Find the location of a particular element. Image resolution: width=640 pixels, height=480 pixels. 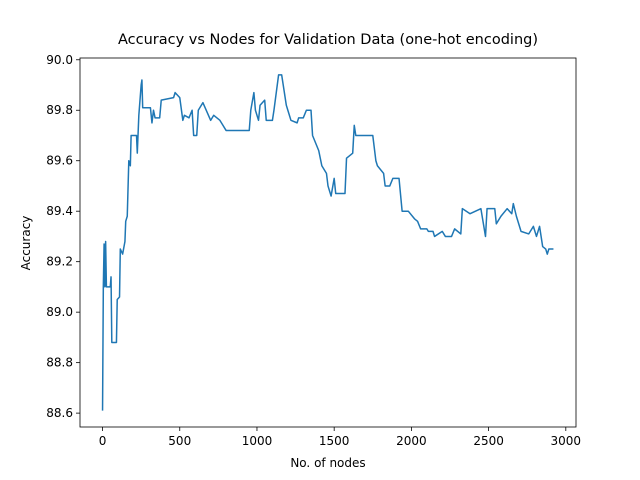

y-axis-label: Accuracy is located at coordinates (26, 243).